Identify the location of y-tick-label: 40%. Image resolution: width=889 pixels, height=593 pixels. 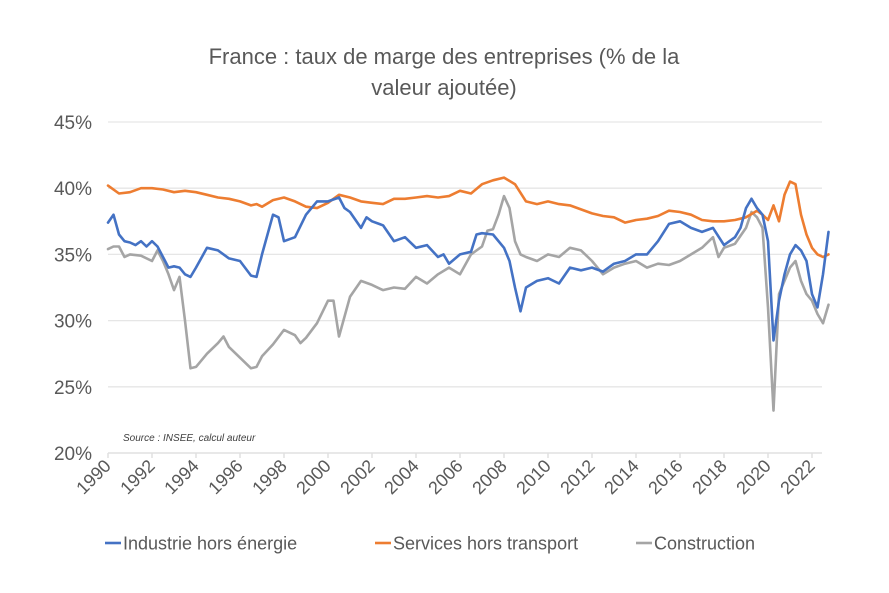
(73, 189).